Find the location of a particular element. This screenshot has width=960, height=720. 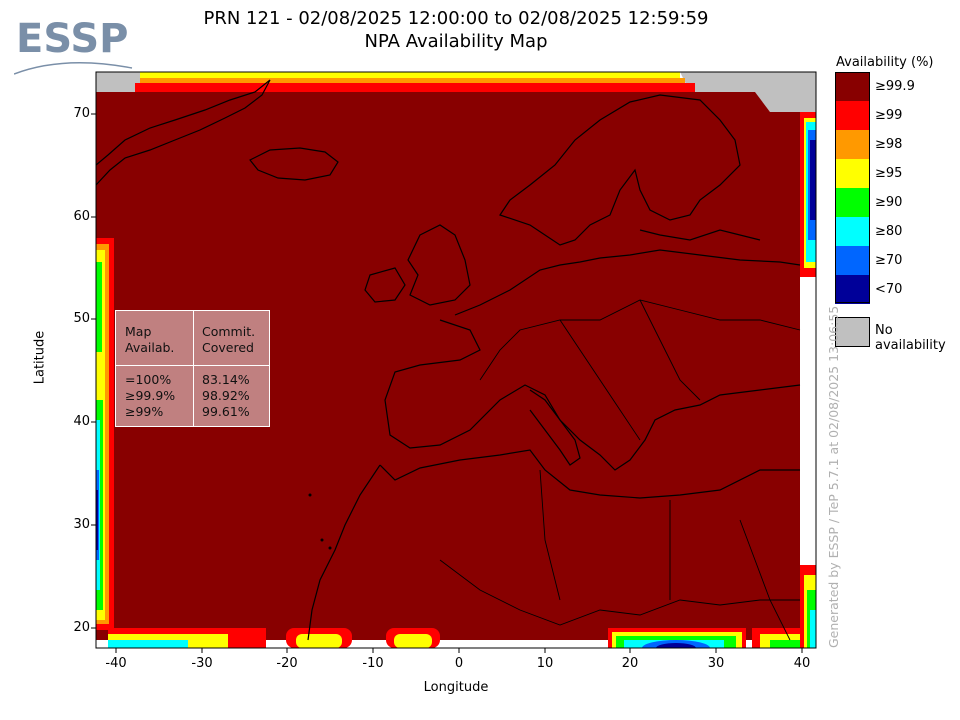

y-tick-label: 50 is located at coordinates (81, 318).